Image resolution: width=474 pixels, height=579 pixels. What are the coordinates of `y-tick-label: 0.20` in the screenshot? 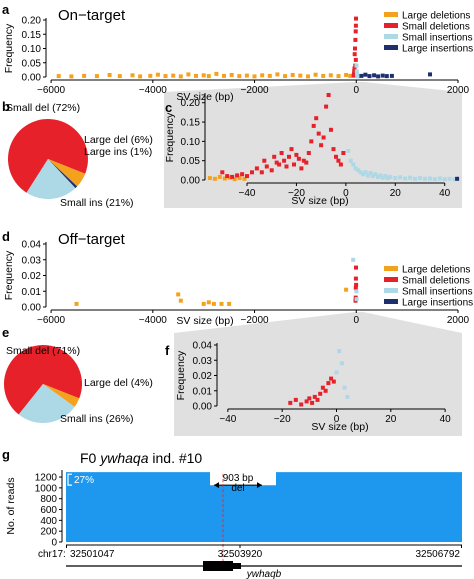 It's located at (32, 21).